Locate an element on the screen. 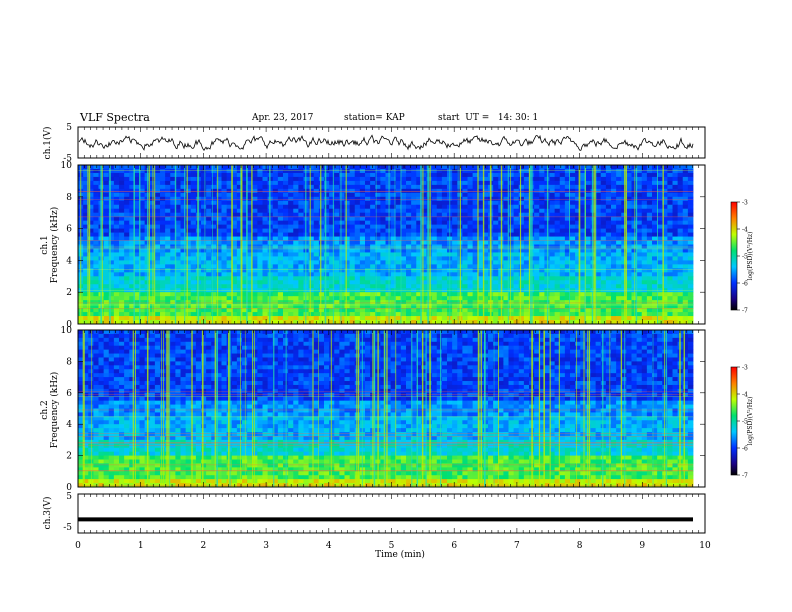  x-tick-label: 1 is located at coordinates (141, 546).